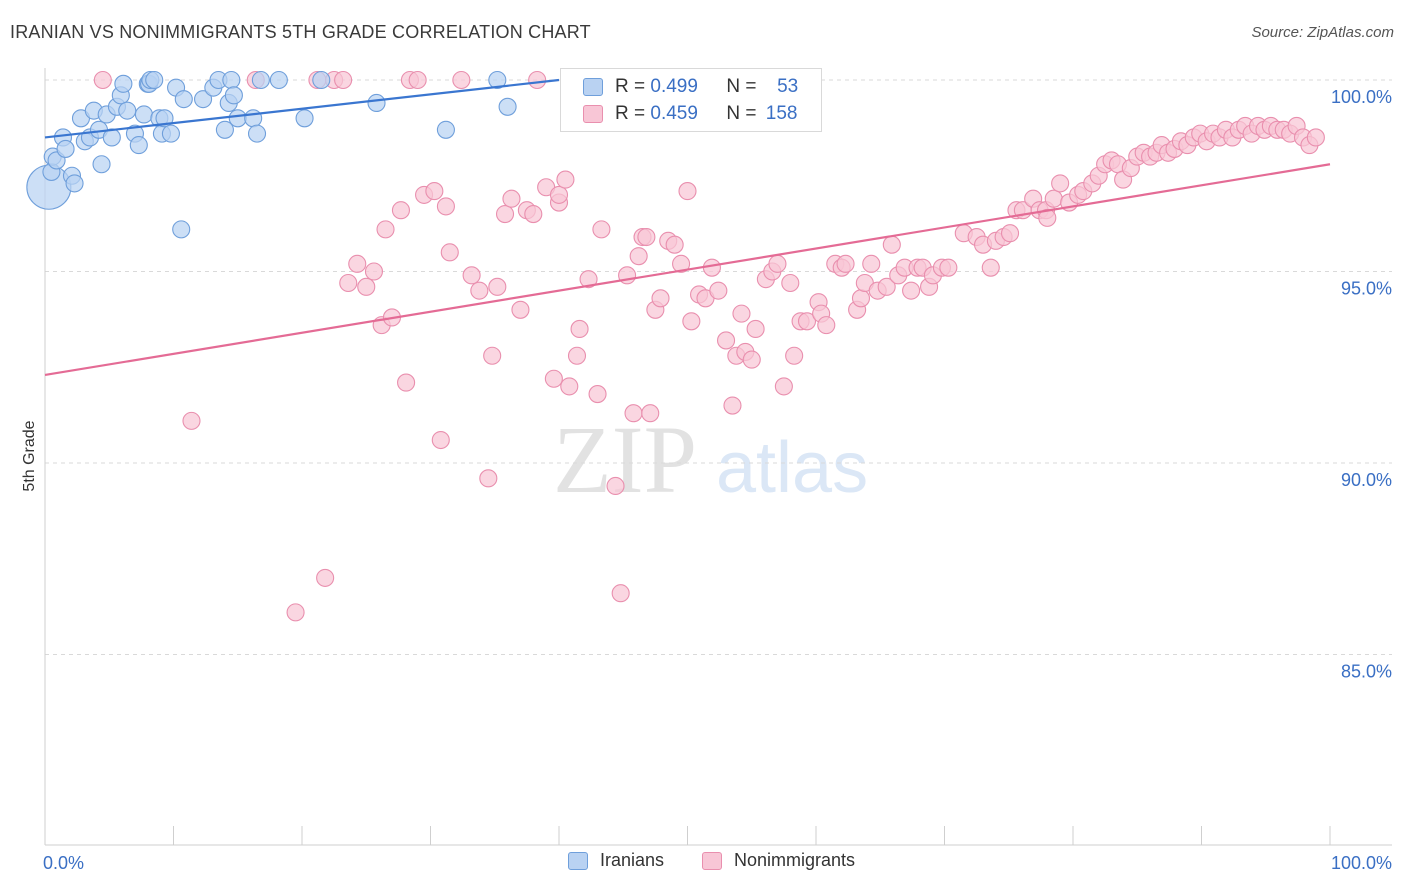 Image resolution: width=1406 pixels, height=892 pixels. I want to click on watermark-zip: ZIP, so click(625, 459).